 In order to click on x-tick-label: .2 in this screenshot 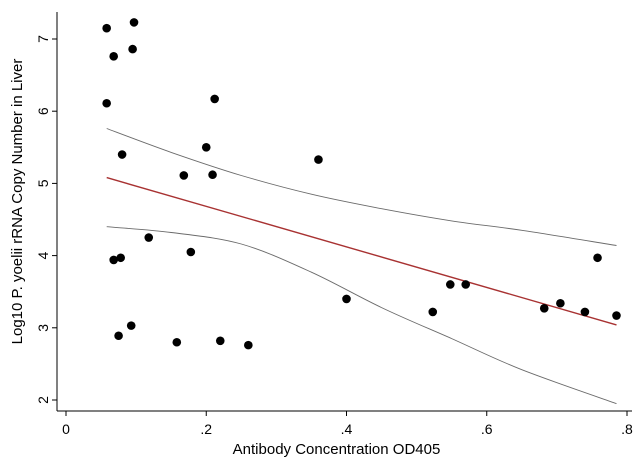, I will do `click(206, 429)`.